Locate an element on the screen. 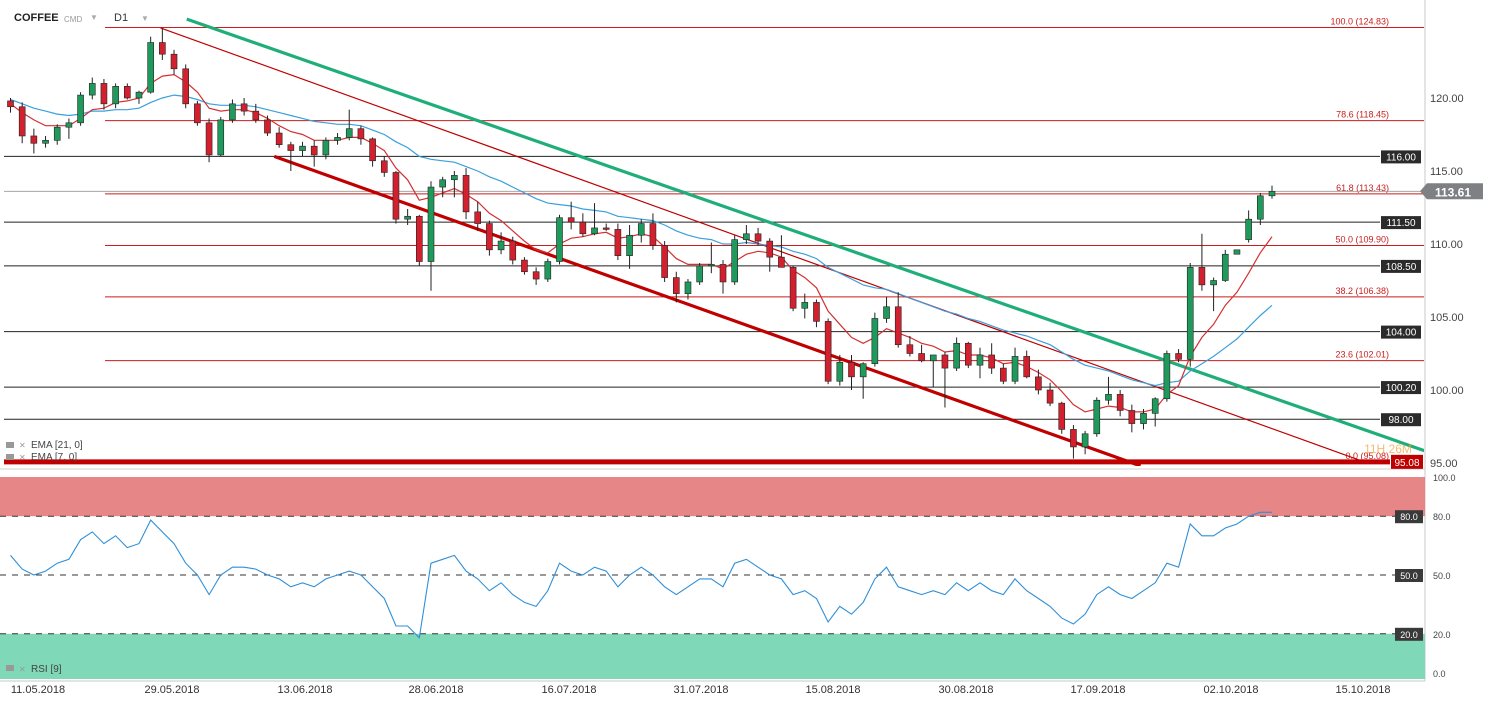 The image size is (1492, 710). date-axis-label: 28.06.2018 is located at coordinates (435, 690).